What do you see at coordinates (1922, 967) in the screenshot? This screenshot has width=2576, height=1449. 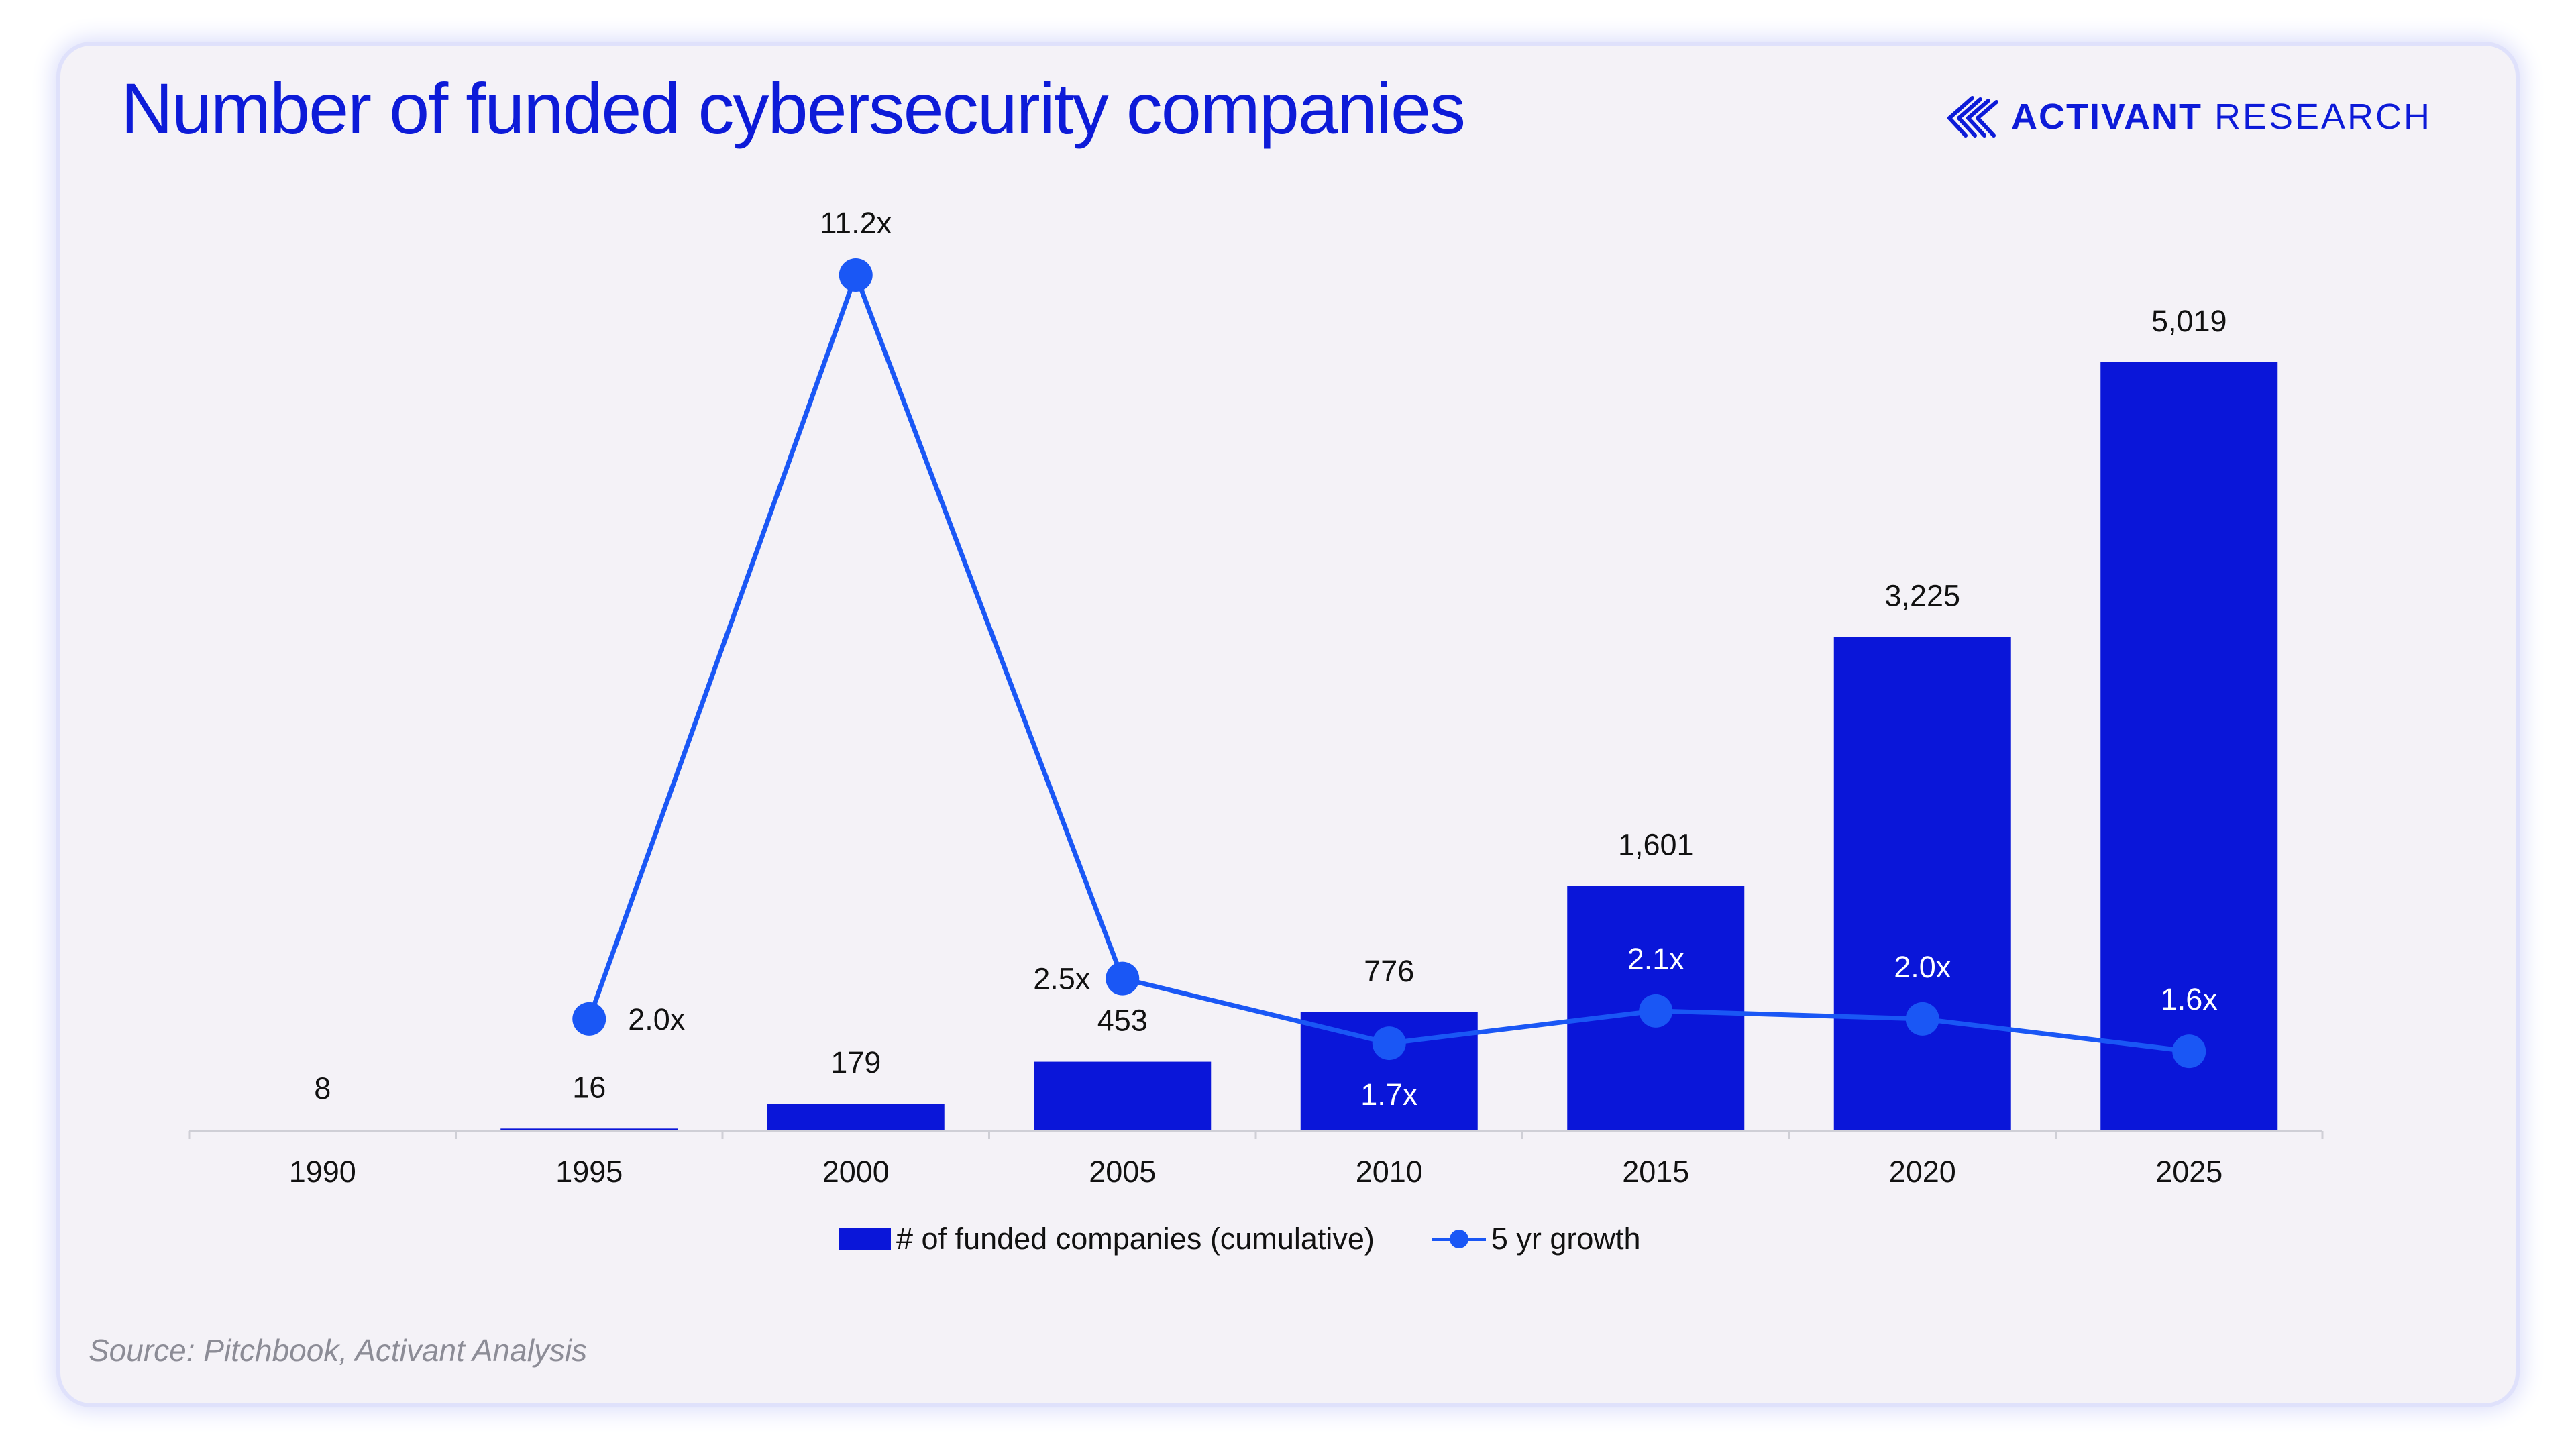 I see `growth-label-2020: 2.0x` at bounding box center [1922, 967].